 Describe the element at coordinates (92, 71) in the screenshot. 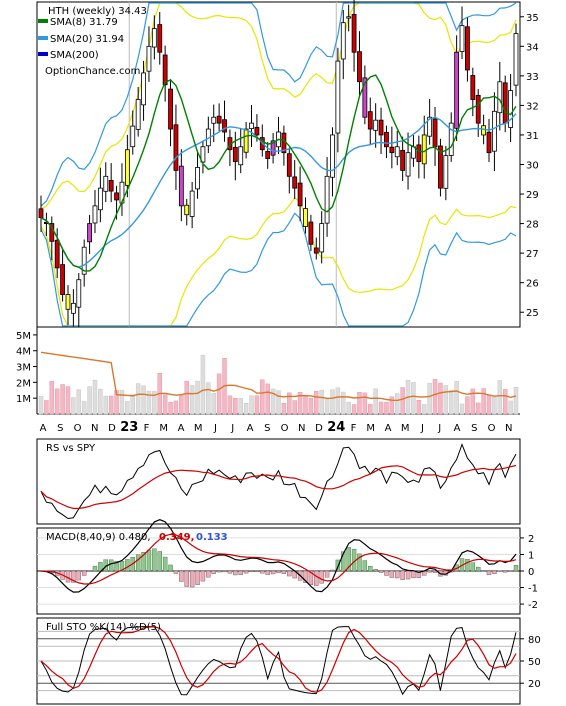

I see `watermark: OptionChance.com` at that location.